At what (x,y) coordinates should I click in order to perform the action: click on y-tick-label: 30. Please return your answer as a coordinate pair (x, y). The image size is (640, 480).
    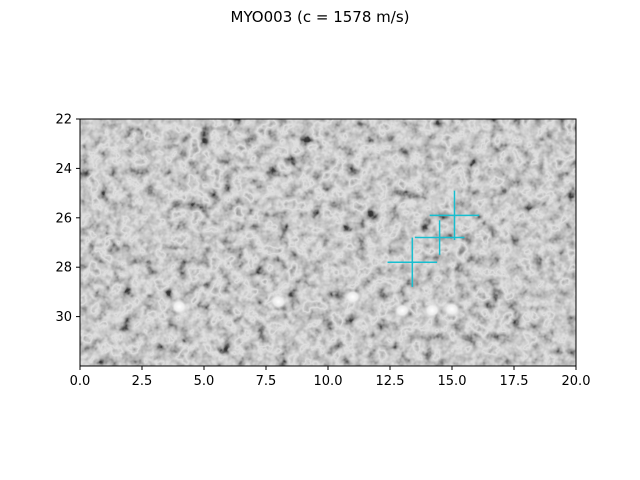
    Looking at the image, I should click on (63, 317).